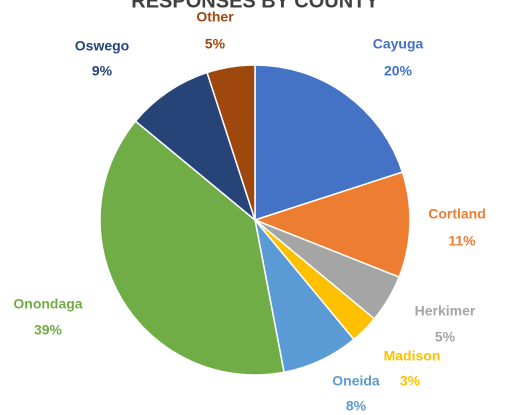  I want to click on slice-label: Cortland, so click(457, 214).